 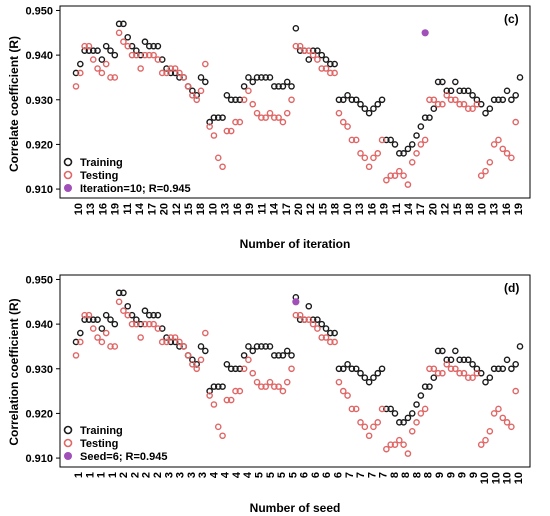 What do you see at coordinates (262, 209) in the screenshot?
I see `x-tick-label: 11` at bounding box center [262, 209].